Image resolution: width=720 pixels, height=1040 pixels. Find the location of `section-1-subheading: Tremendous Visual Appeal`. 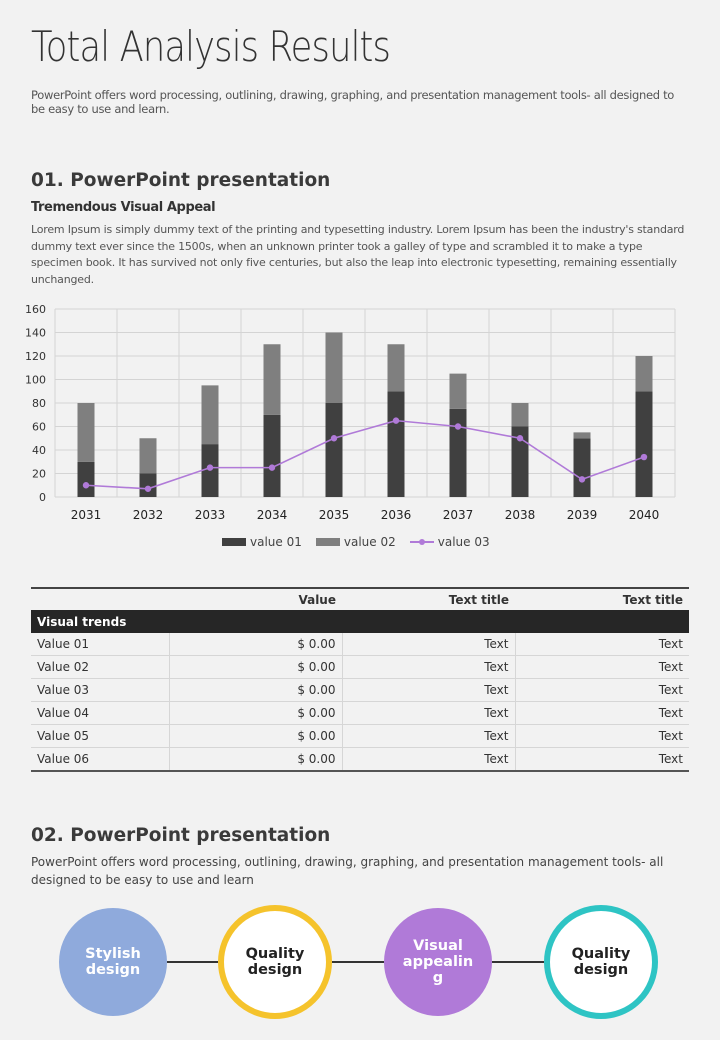

section-1-subheading: Tremendous Visual Appeal is located at coordinates (123, 207).